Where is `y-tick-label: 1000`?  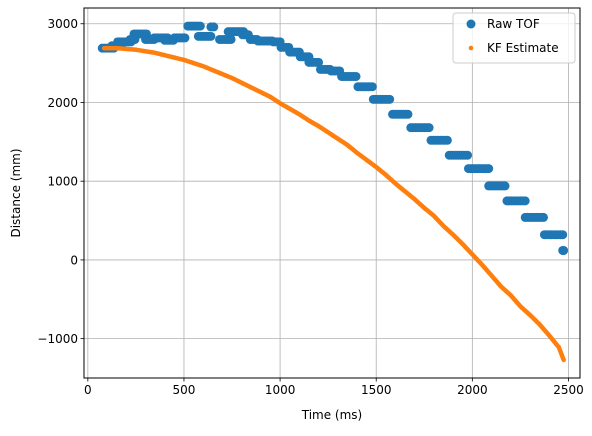
y-tick-label: 1000 is located at coordinates (62, 182).